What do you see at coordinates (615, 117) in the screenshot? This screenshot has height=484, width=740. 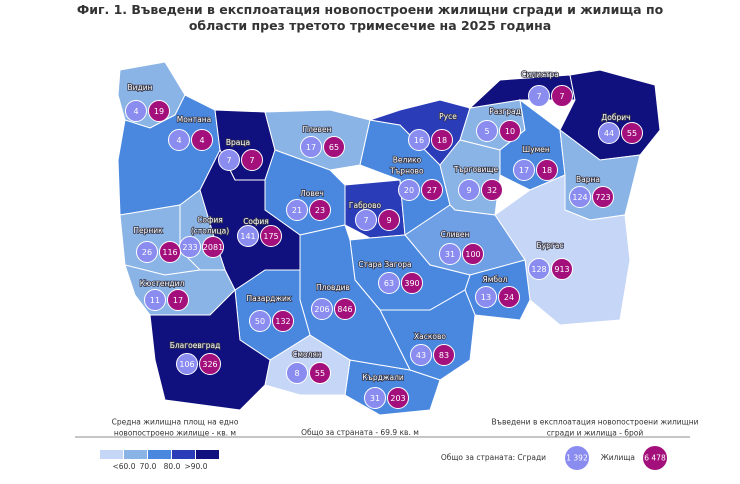 I see `region-name: Добрич` at bounding box center [615, 117].